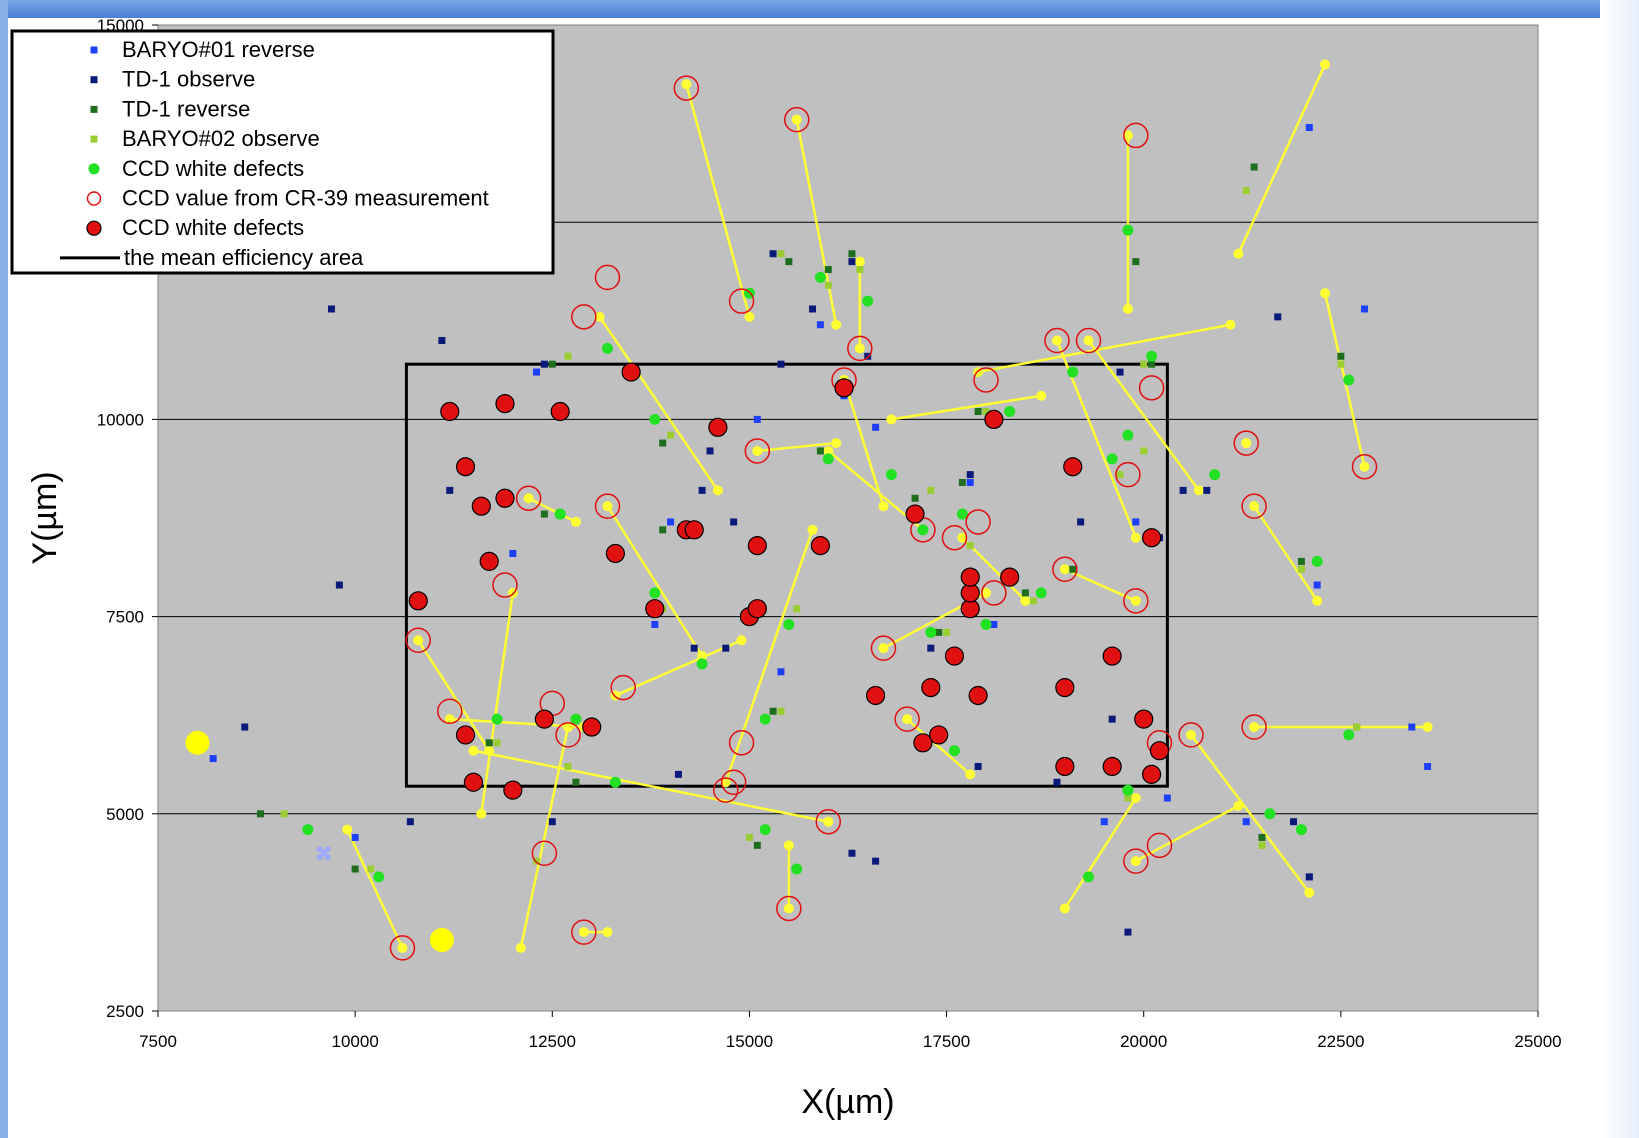 The image size is (1639, 1138). What do you see at coordinates (125, 617) in the screenshot?
I see `y-tick-label: 7500` at bounding box center [125, 617].